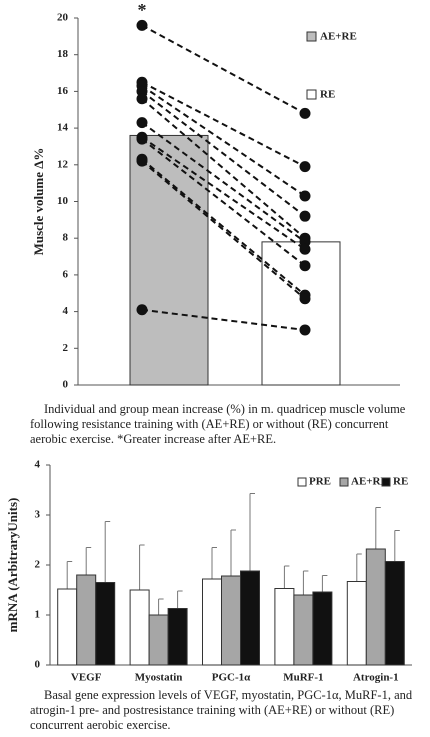 The height and width of the screenshot is (737, 430). What do you see at coordinates (38, 615) in the screenshot?
I see `y-tick-label: 1` at bounding box center [38, 615].